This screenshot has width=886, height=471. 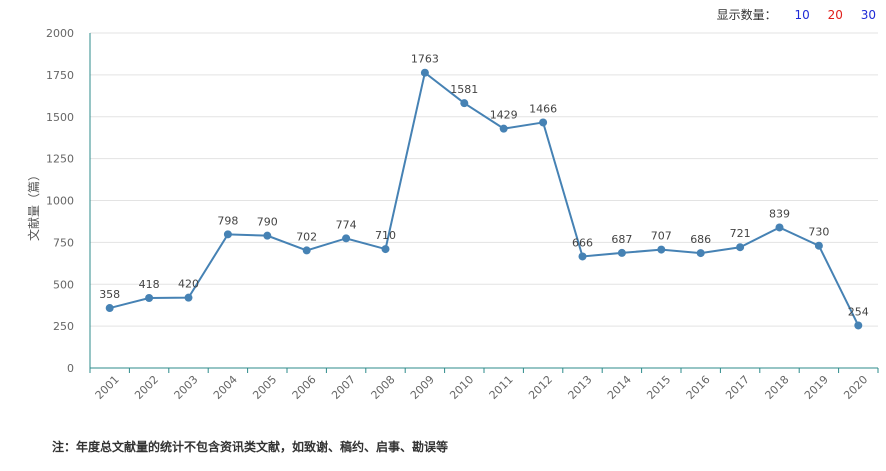 What do you see at coordinates (504, 115) in the screenshot?
I see `data-label: 1429` at bounding box center [504, 115].